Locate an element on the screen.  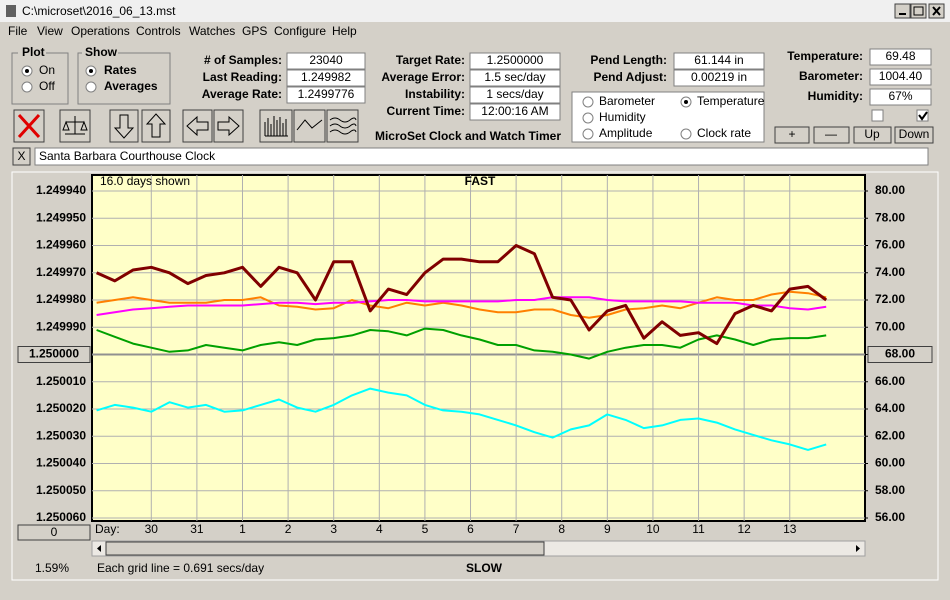
field-label: Pend Length: is located at coordinates (628, 60).